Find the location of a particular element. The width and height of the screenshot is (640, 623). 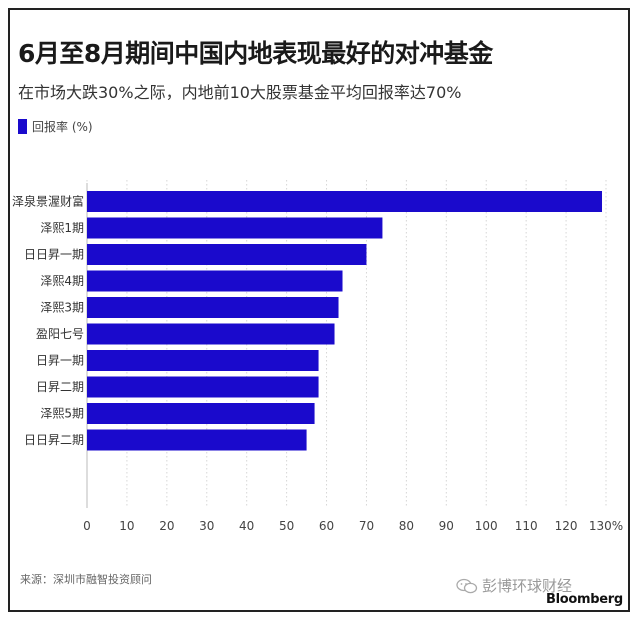

x-tick-label: 70 is located at coordinates (366, 526).